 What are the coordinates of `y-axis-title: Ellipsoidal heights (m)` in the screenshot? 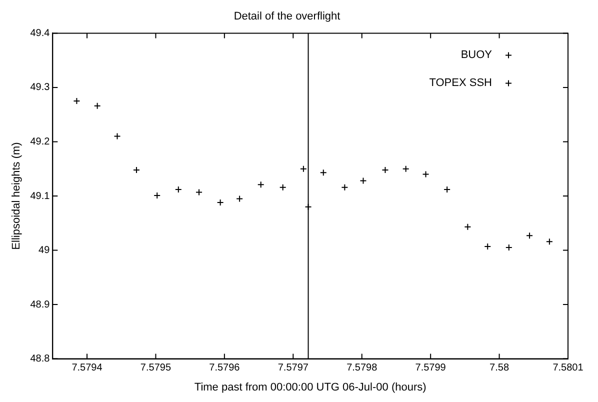 It's located at (16, 196).